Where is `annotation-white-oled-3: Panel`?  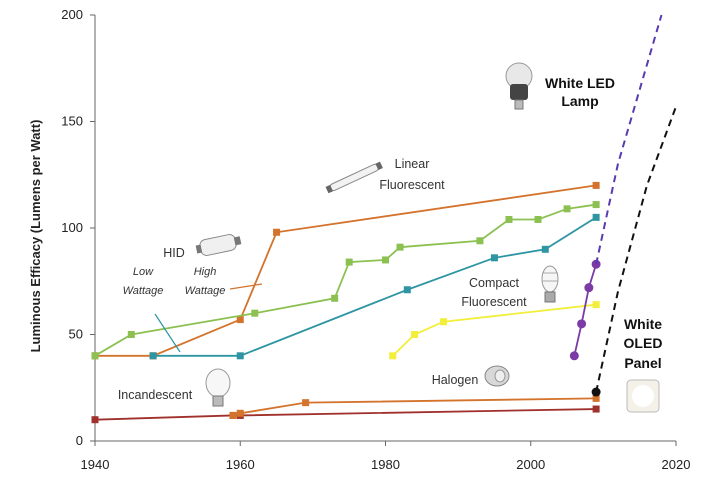
annotation-white-oled-3: Panel is located at coordinates (642, 363).